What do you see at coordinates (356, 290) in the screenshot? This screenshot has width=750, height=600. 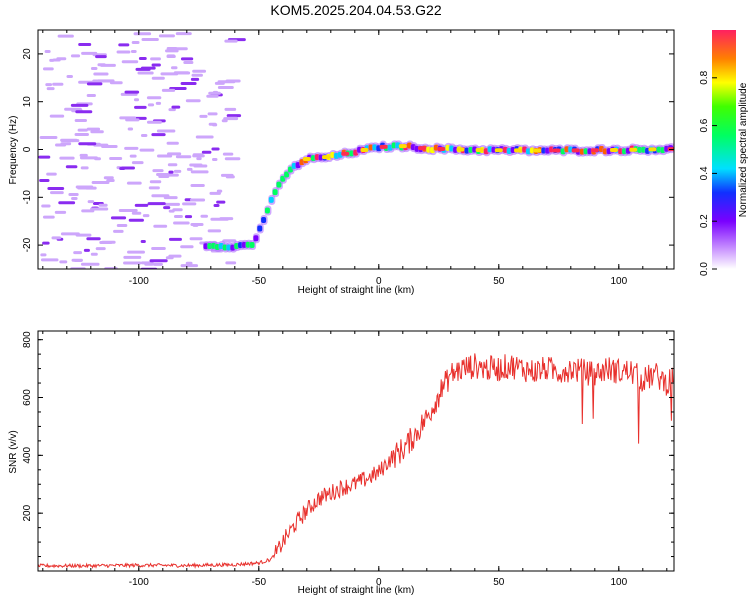 I see `spectrogram-x-label: Height of straight line (km)` at bounding box center [356, 290].